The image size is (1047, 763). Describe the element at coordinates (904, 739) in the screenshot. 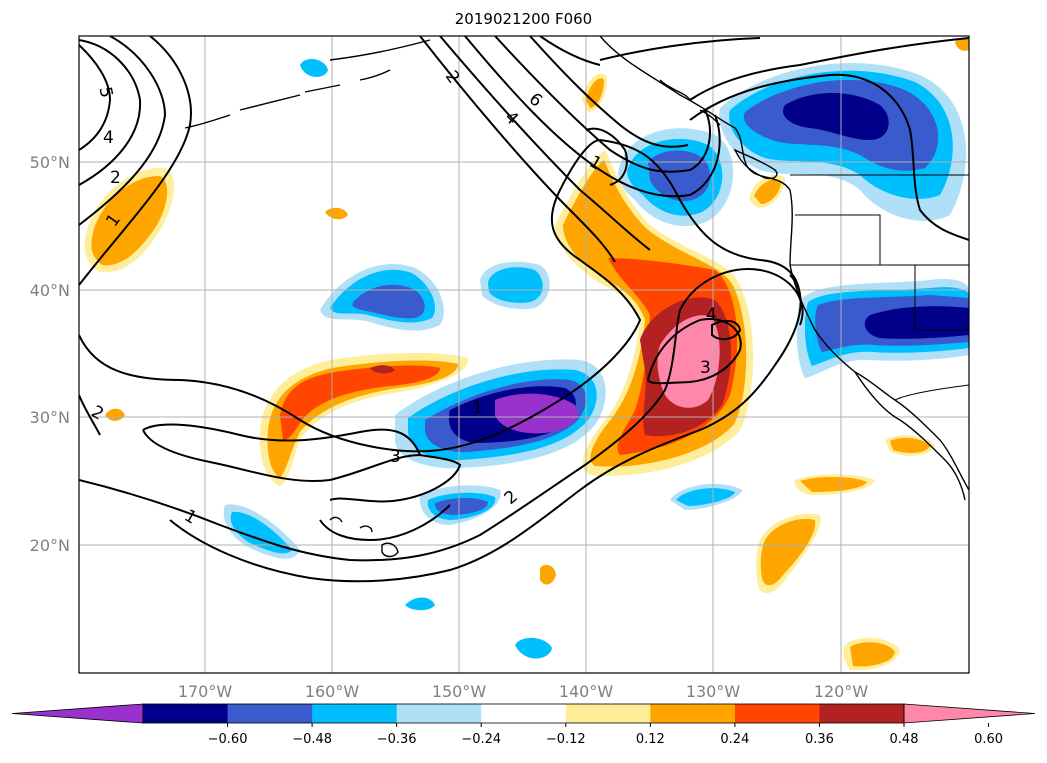

I see `colorbar-tick-label: 0.48` at that location.